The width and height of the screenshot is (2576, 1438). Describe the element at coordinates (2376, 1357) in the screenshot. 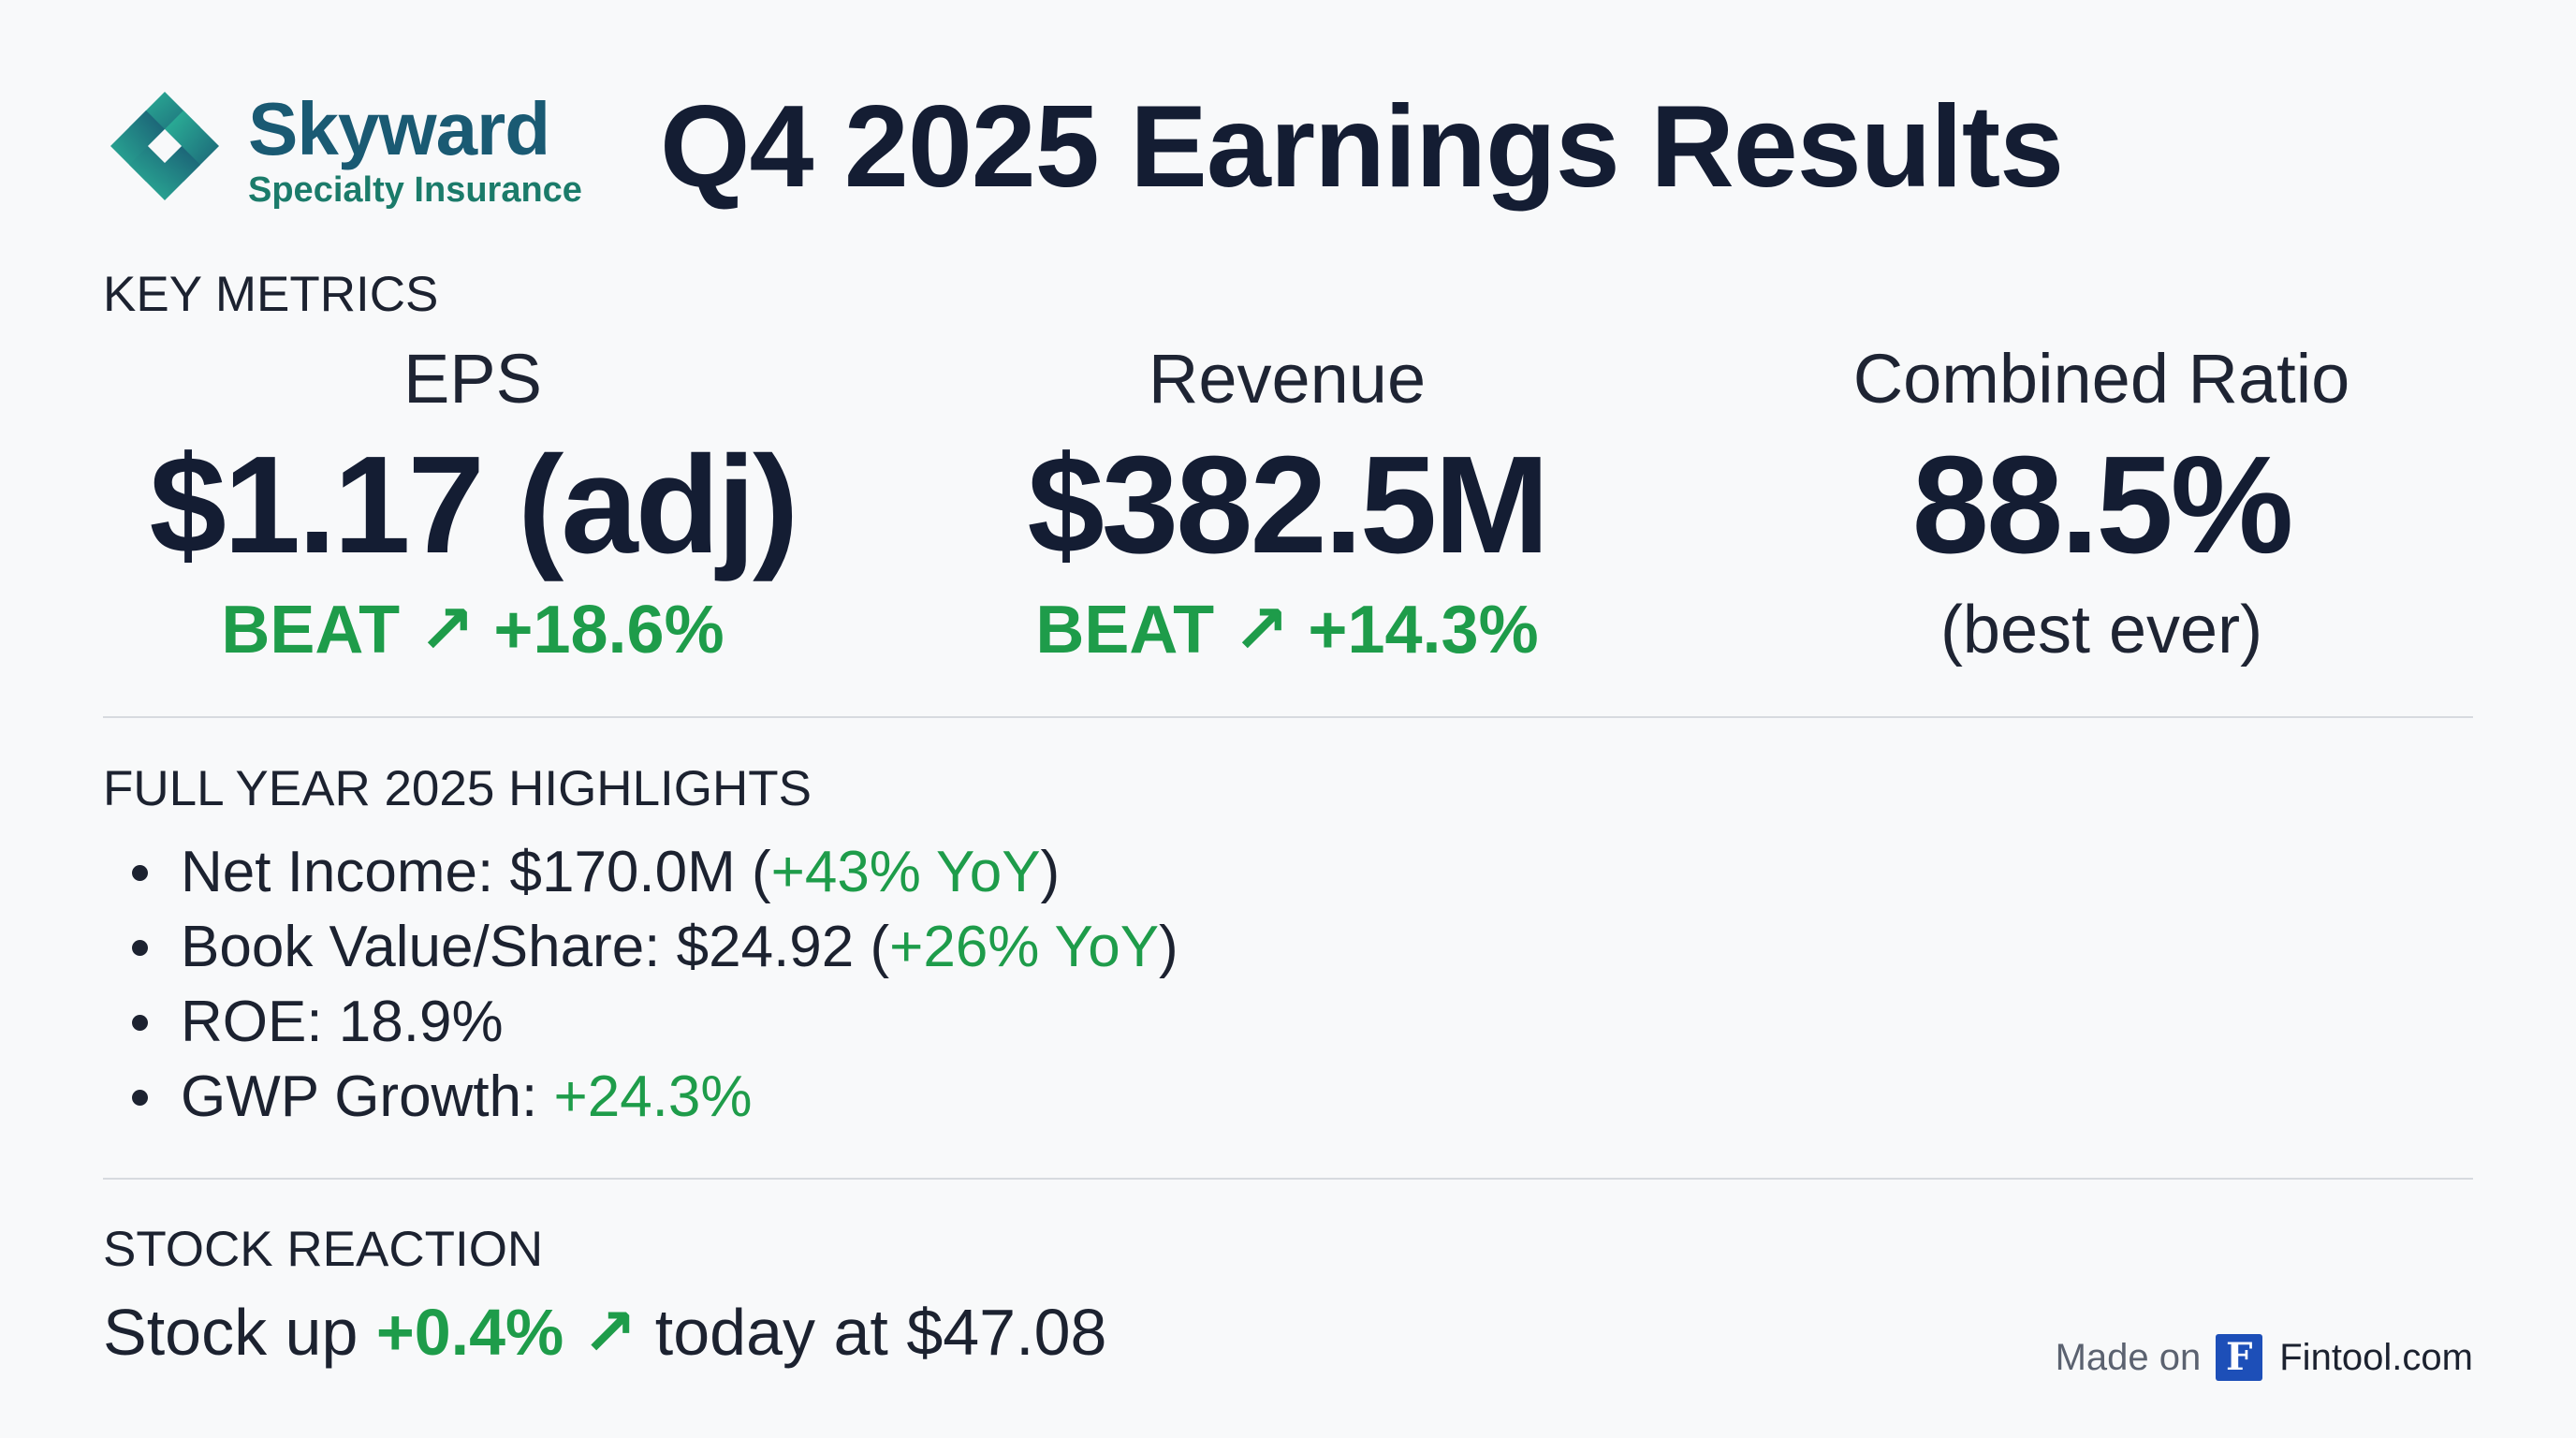

I see `fintool-link: Fintool.com` at that location.